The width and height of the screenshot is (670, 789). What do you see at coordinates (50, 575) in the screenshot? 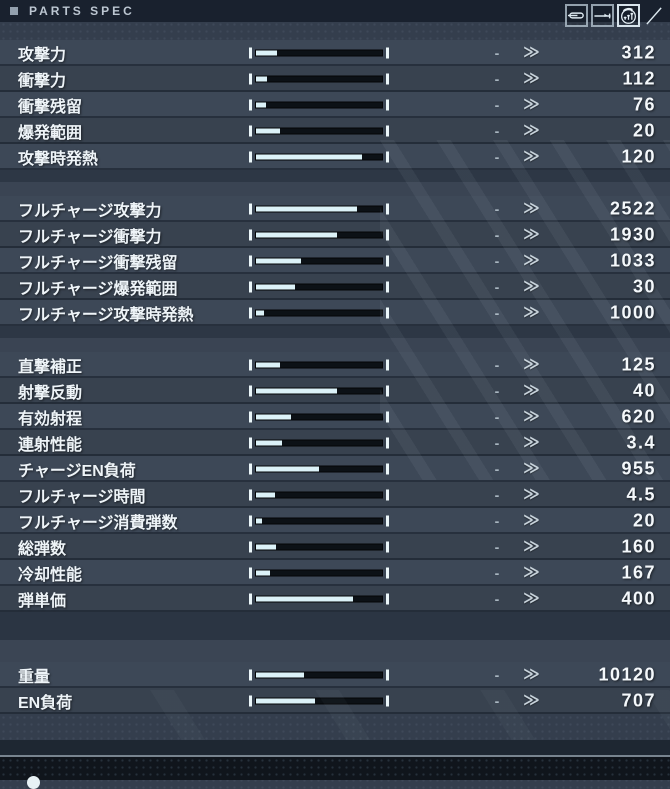
I see `stat-label: 冷却性能` at bounding box center [50, 575].